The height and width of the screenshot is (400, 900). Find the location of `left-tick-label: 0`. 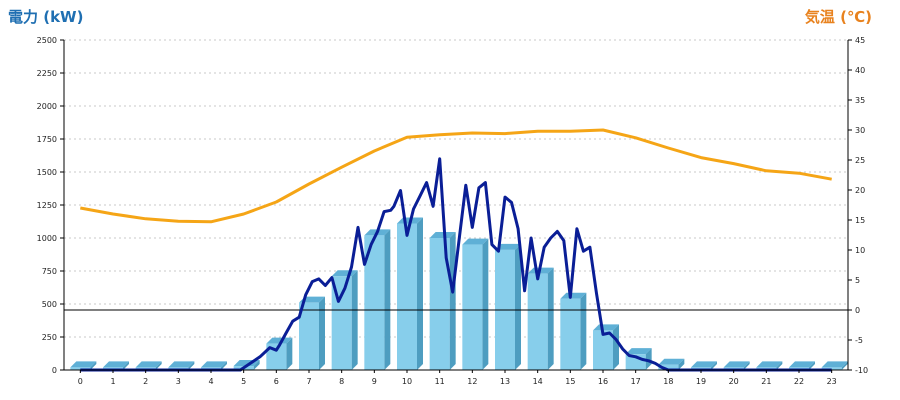

left-tick-label: 0 is located at coordinates (54, 370).